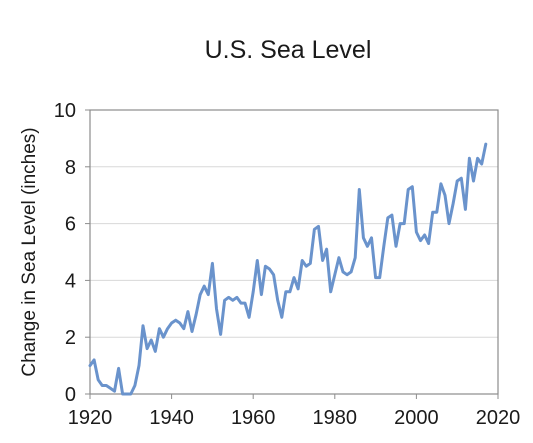  I want to click on y-tick-label: 2, so click(70, 338).